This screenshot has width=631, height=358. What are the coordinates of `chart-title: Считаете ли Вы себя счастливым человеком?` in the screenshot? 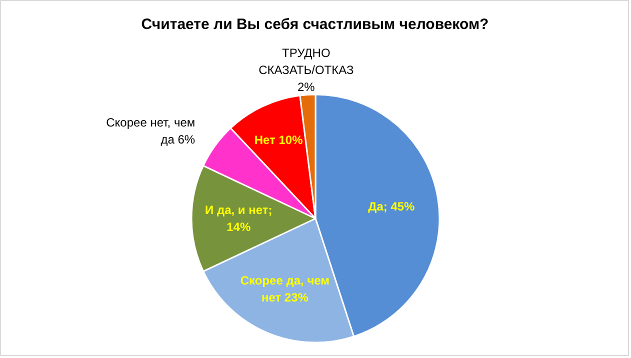 It's located at (315, 24).